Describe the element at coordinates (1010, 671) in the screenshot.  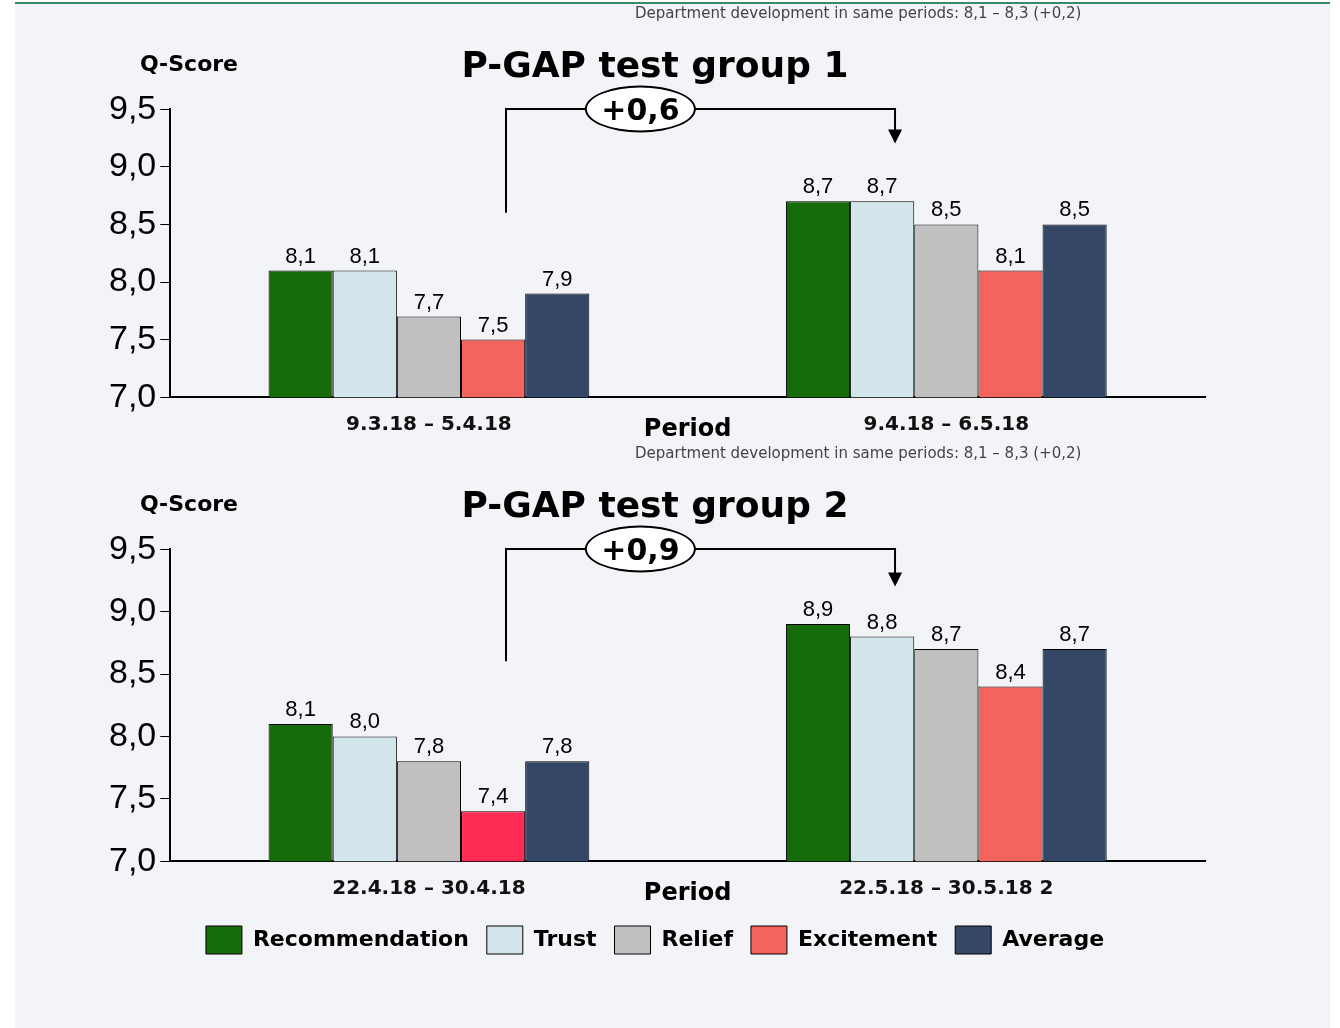
I see `data-label: 8,4` at that location.